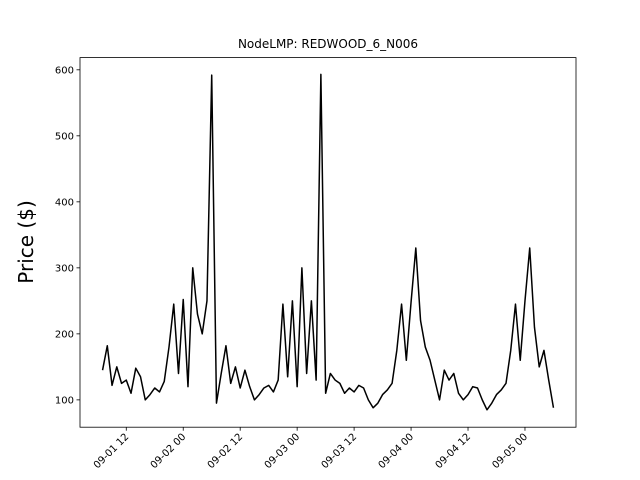 This screenshot has height=480, width=640. What do you see at coordinates (64, 268) in the screenshot?
I see `y-tick-label: 300` at bounding box center [64, 268].